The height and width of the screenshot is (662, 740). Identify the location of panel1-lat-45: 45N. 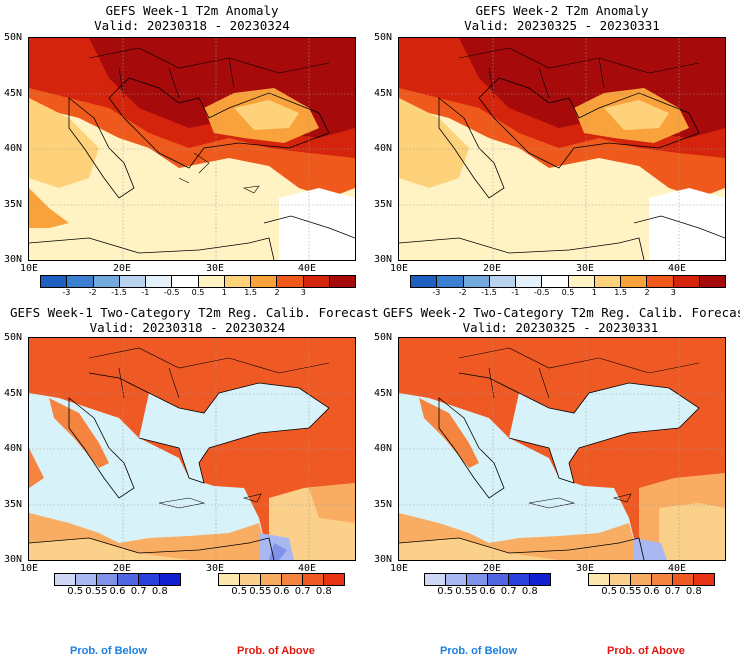
(13, 93).